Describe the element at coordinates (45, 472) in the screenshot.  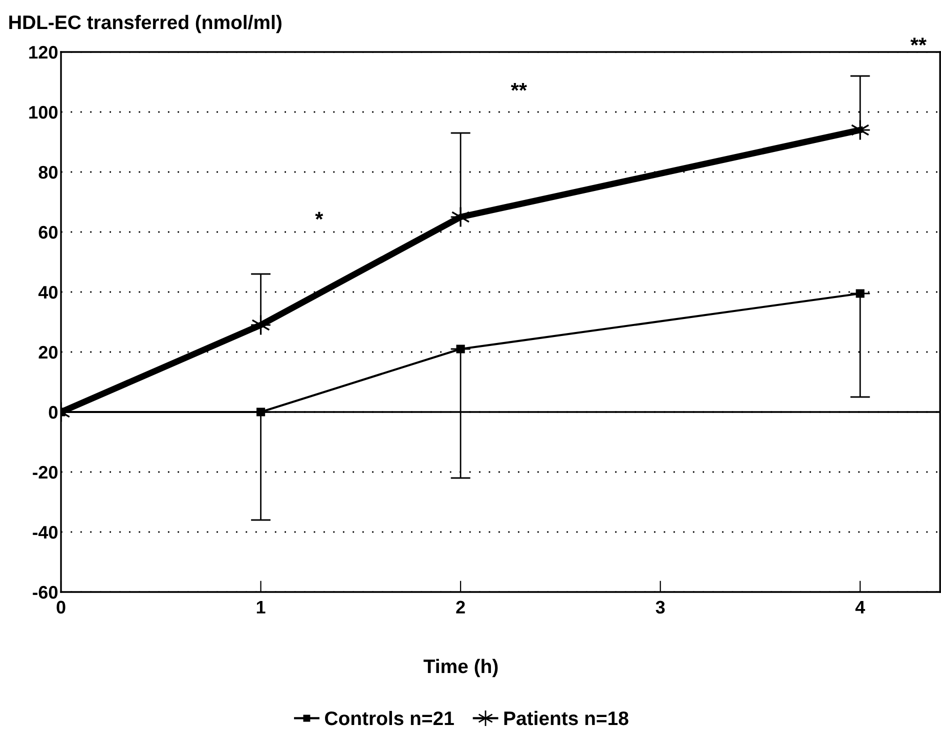
I see `y-tick-label: -20` at that location.